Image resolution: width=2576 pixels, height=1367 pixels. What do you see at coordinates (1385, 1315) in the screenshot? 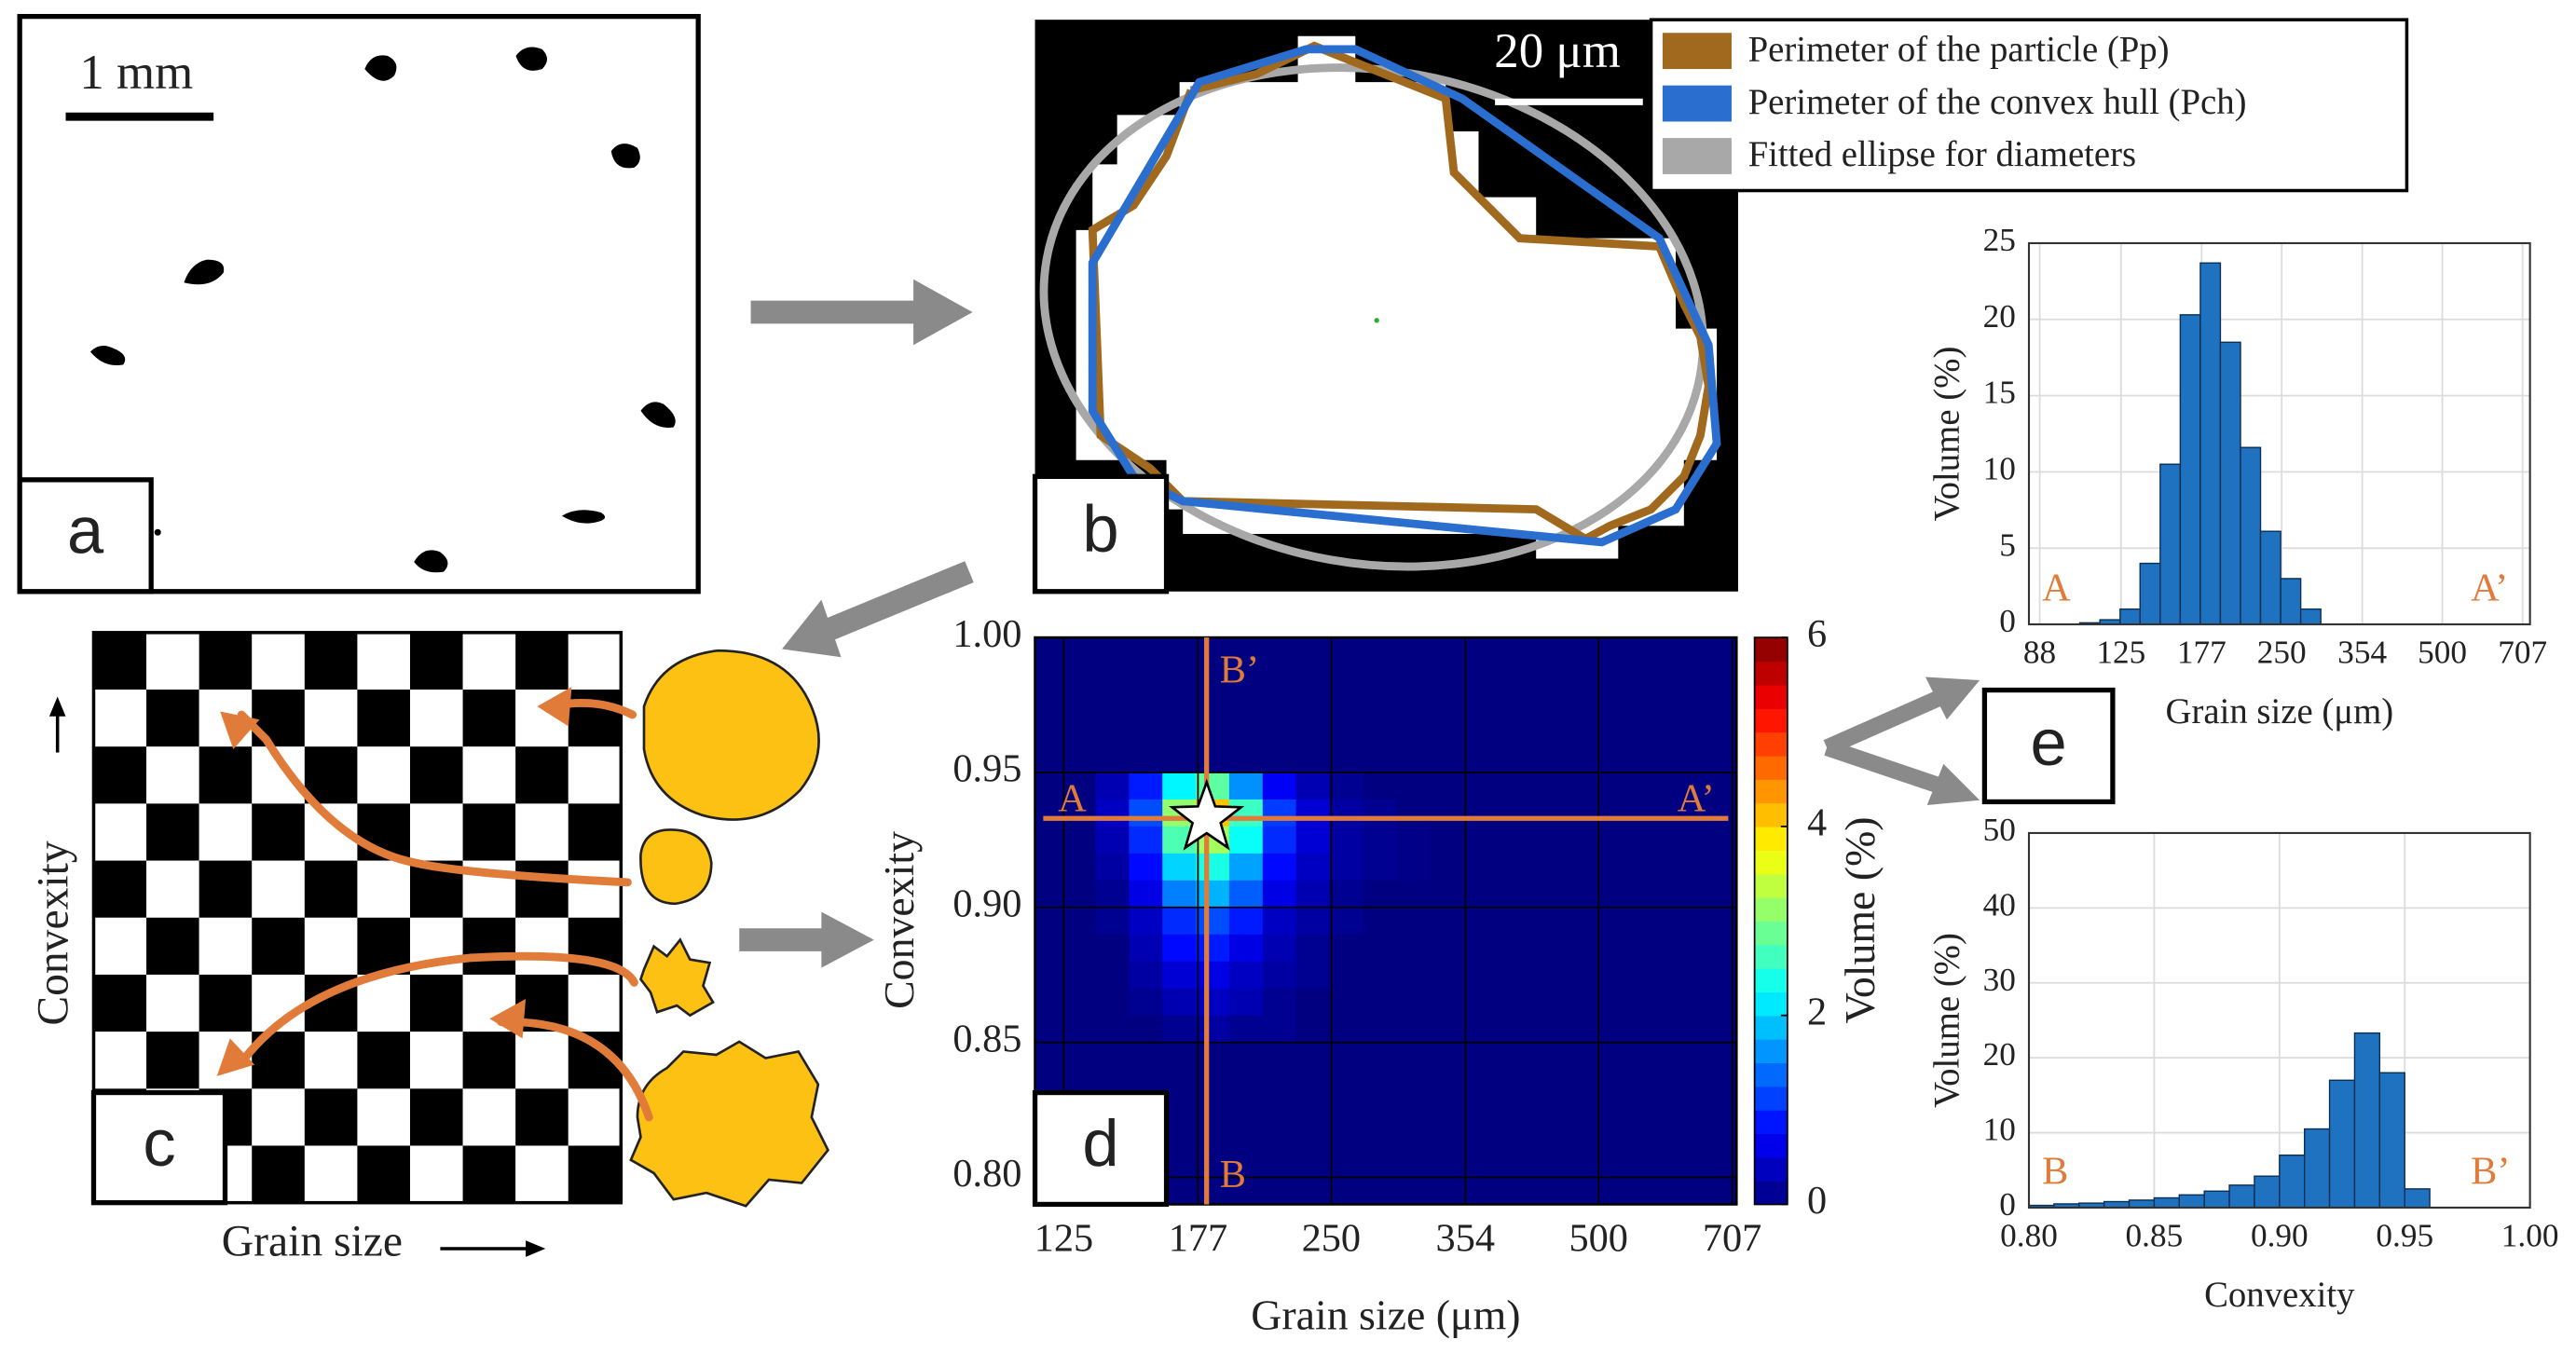
I see `x-axis-label: Grain size (μm)` at bounding box center [1385, 1315].